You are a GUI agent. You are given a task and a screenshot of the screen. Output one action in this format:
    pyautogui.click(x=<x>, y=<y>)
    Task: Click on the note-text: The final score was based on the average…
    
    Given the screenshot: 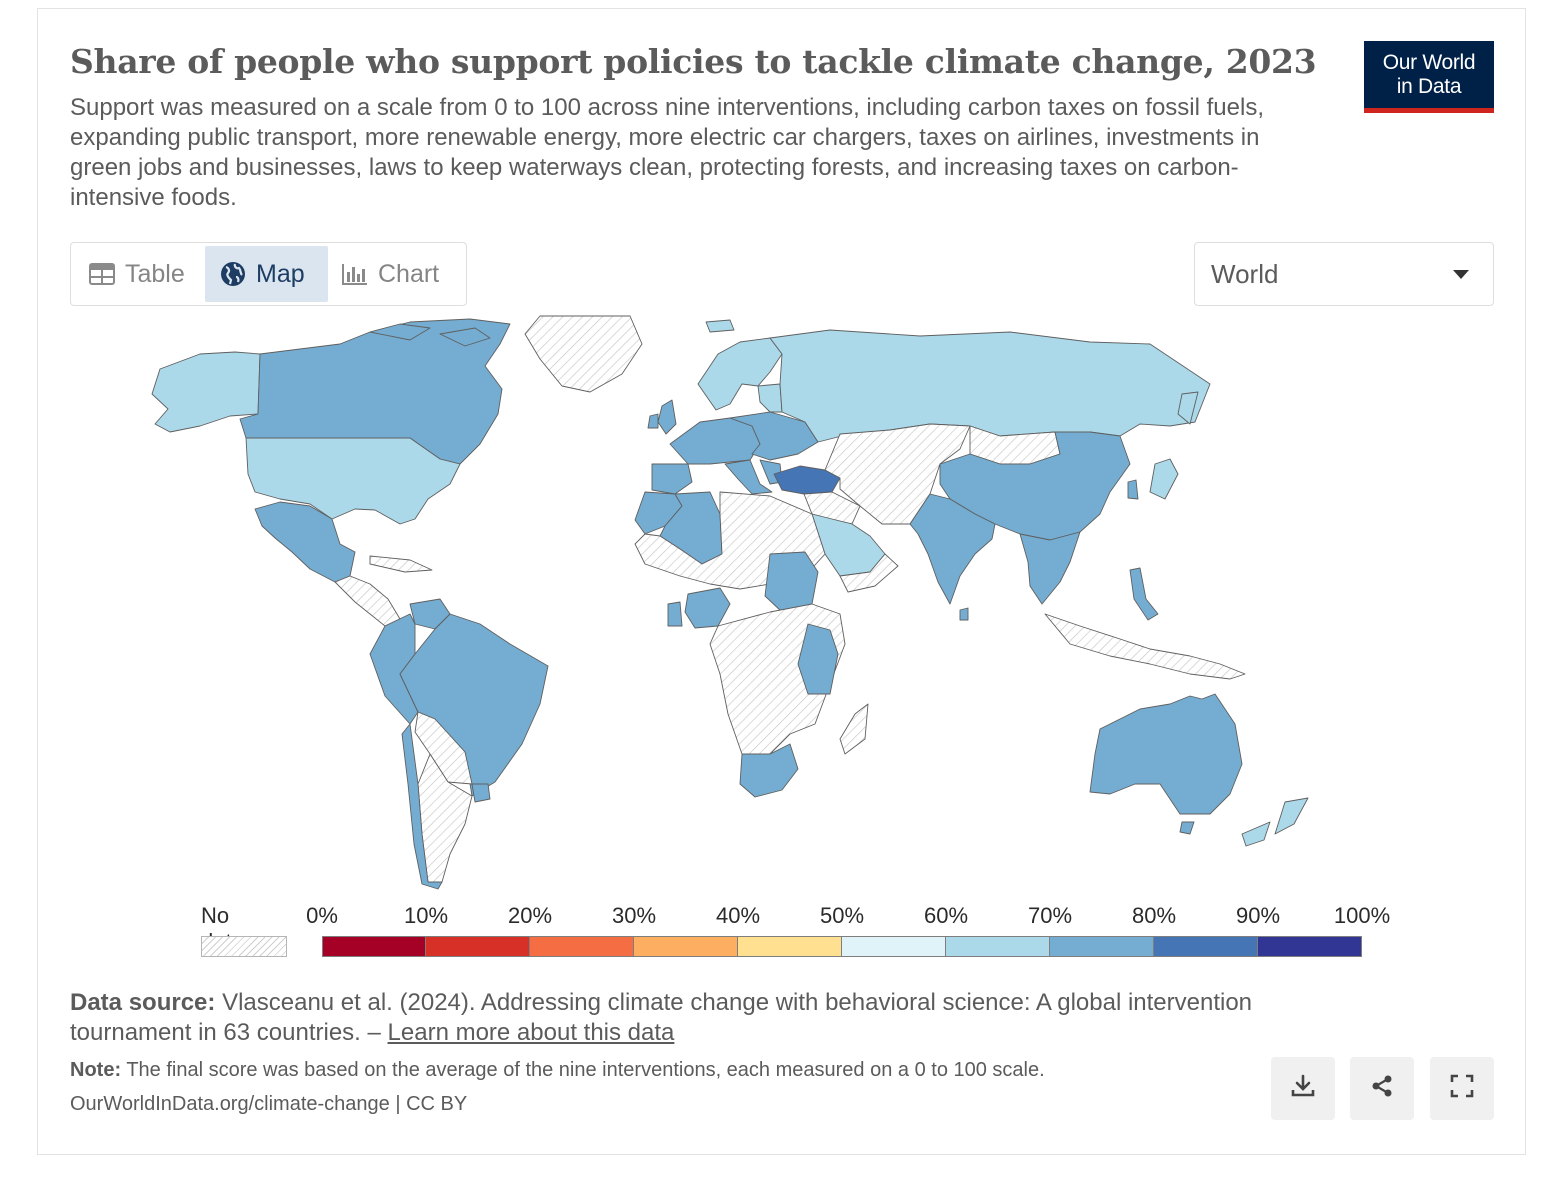 What is the action you would take?
    pyautogui.click(x=585, y=1070)
    